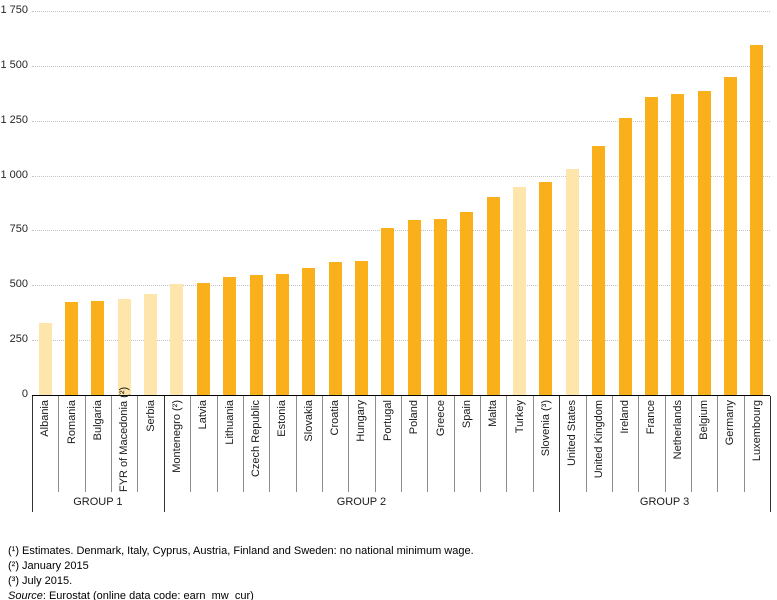  Describe the element at coordinates (519, 417) in the screenshot. I see `xlabel-turkey: Turkey` at that location.